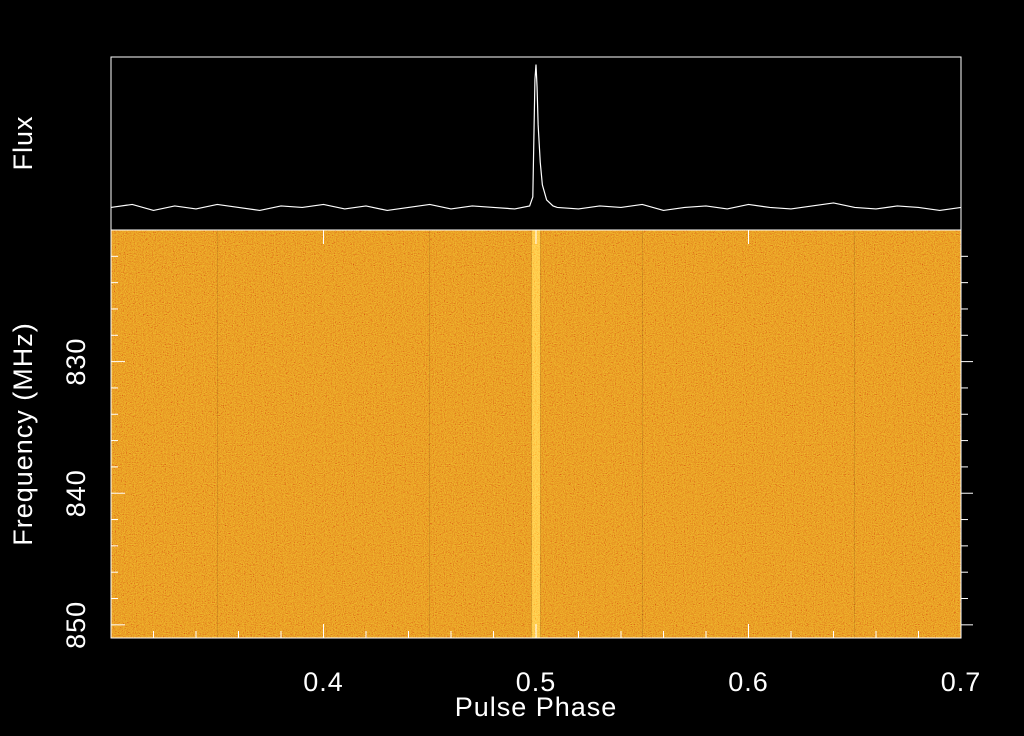 This screenshot has height=736, width=1024. What do you see at coordinates (76, 362) in the screenshot?
I see `y-tick-label: 830` at bounding box center [76, 362].